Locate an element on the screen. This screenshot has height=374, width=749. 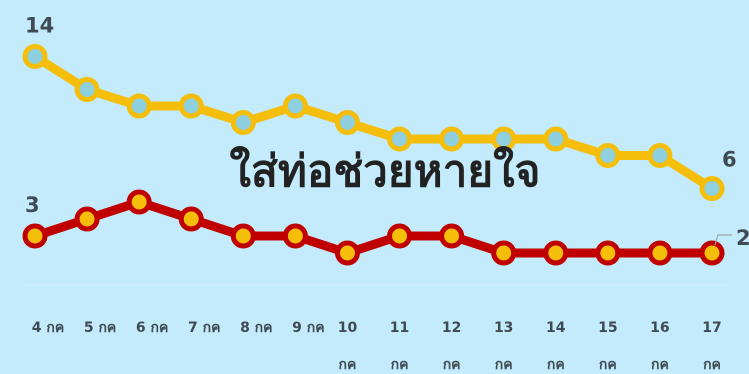
x-tick-day: 15 is located at coordinates (607, 328).